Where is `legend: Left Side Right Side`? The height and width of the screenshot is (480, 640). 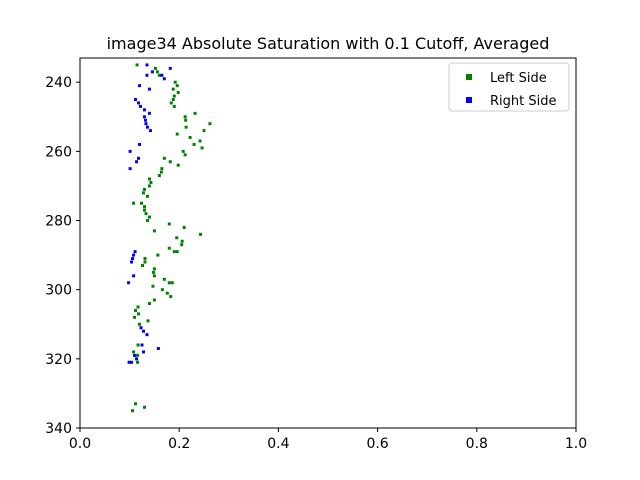 legend: Left Side Right Side is located at coordinates (509, 87).